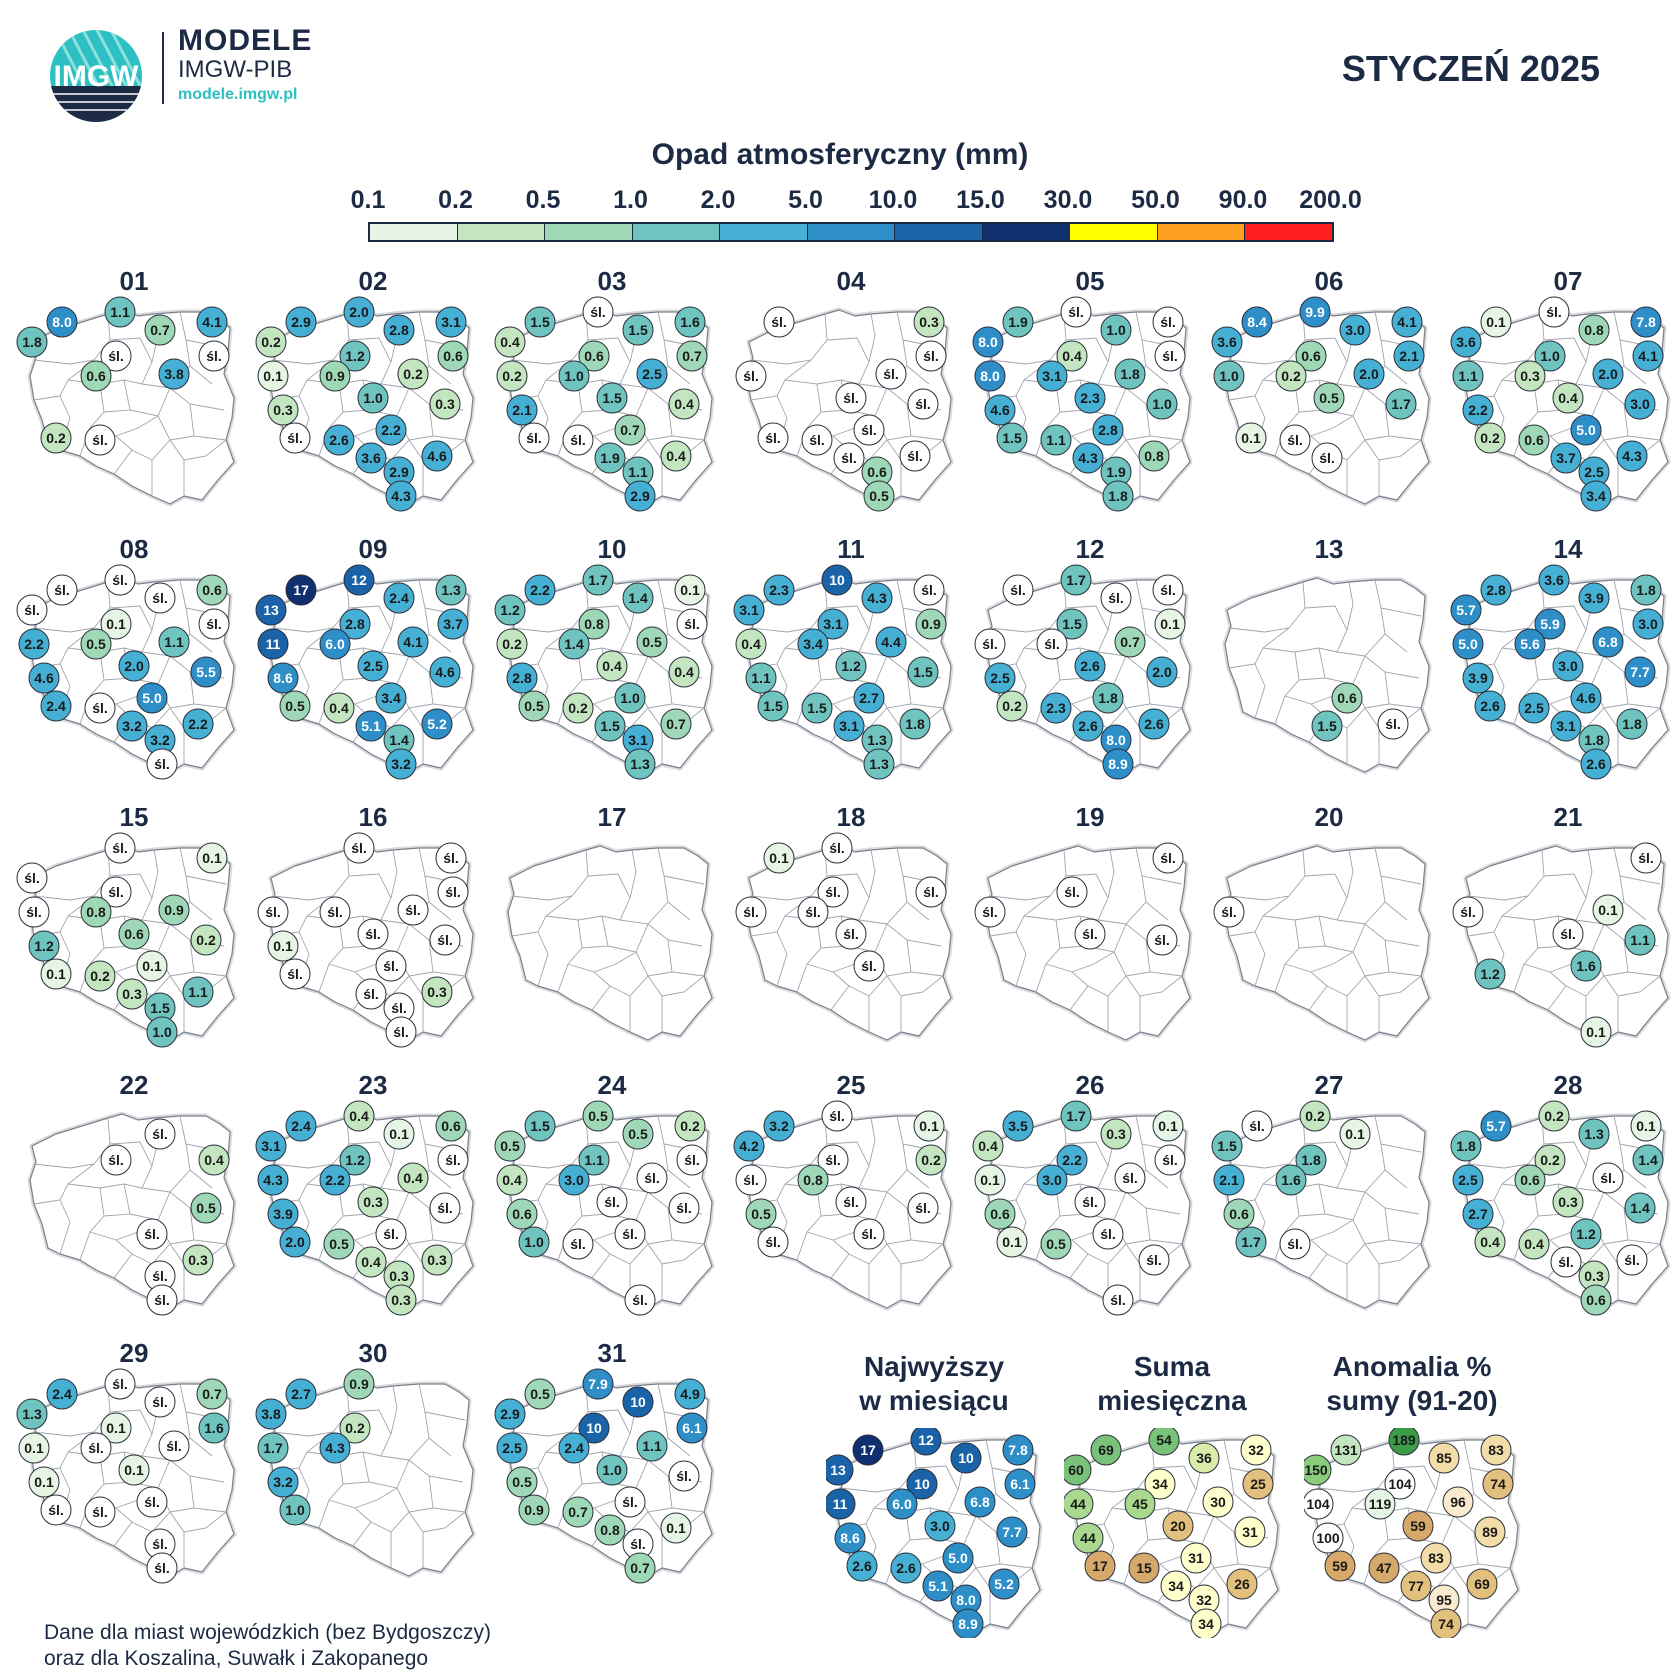 The width and height of the screenshot is (1680, 1680). What do you see at coordinates (373, 817) in the screenshot?
I see `day-label: 16` at bounding box center [373, 817].